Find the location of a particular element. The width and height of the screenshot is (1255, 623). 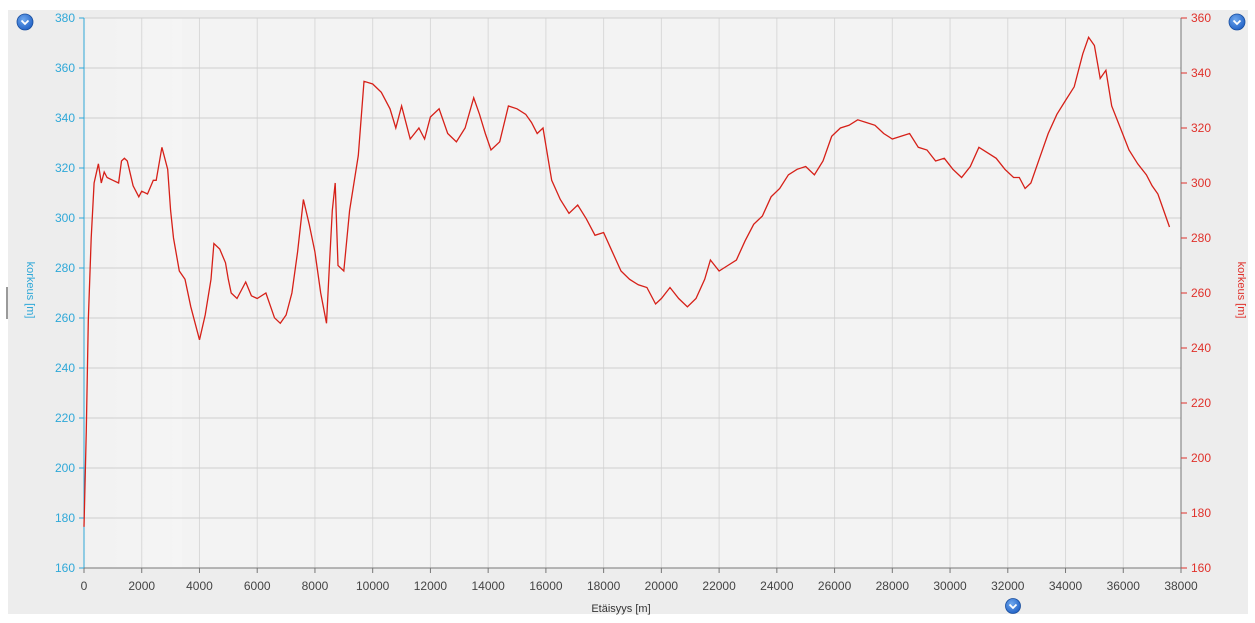

y-tick-label-right: 340 is located at coordinates (1201, 73).